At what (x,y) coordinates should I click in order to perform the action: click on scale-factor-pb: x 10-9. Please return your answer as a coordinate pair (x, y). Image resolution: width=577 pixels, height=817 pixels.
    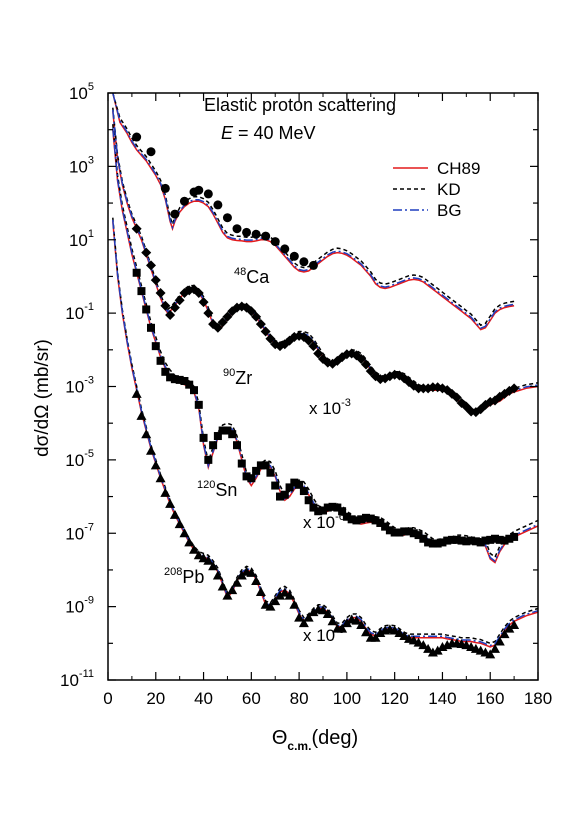
    Looking at the image, I should click on (324, 634).